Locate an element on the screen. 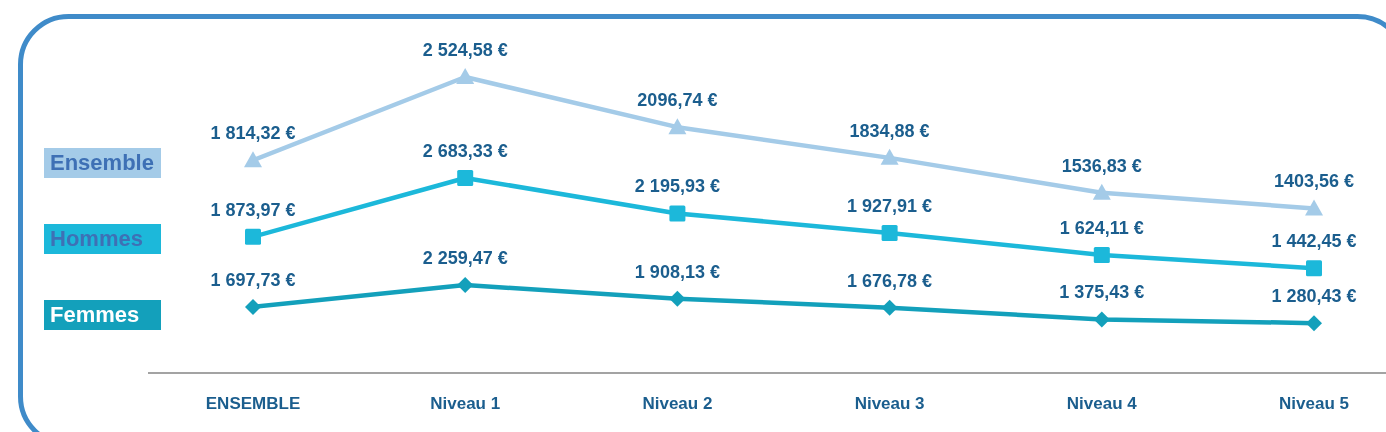  data-label: 1536,83 € is located at coordinates (1101, 165).